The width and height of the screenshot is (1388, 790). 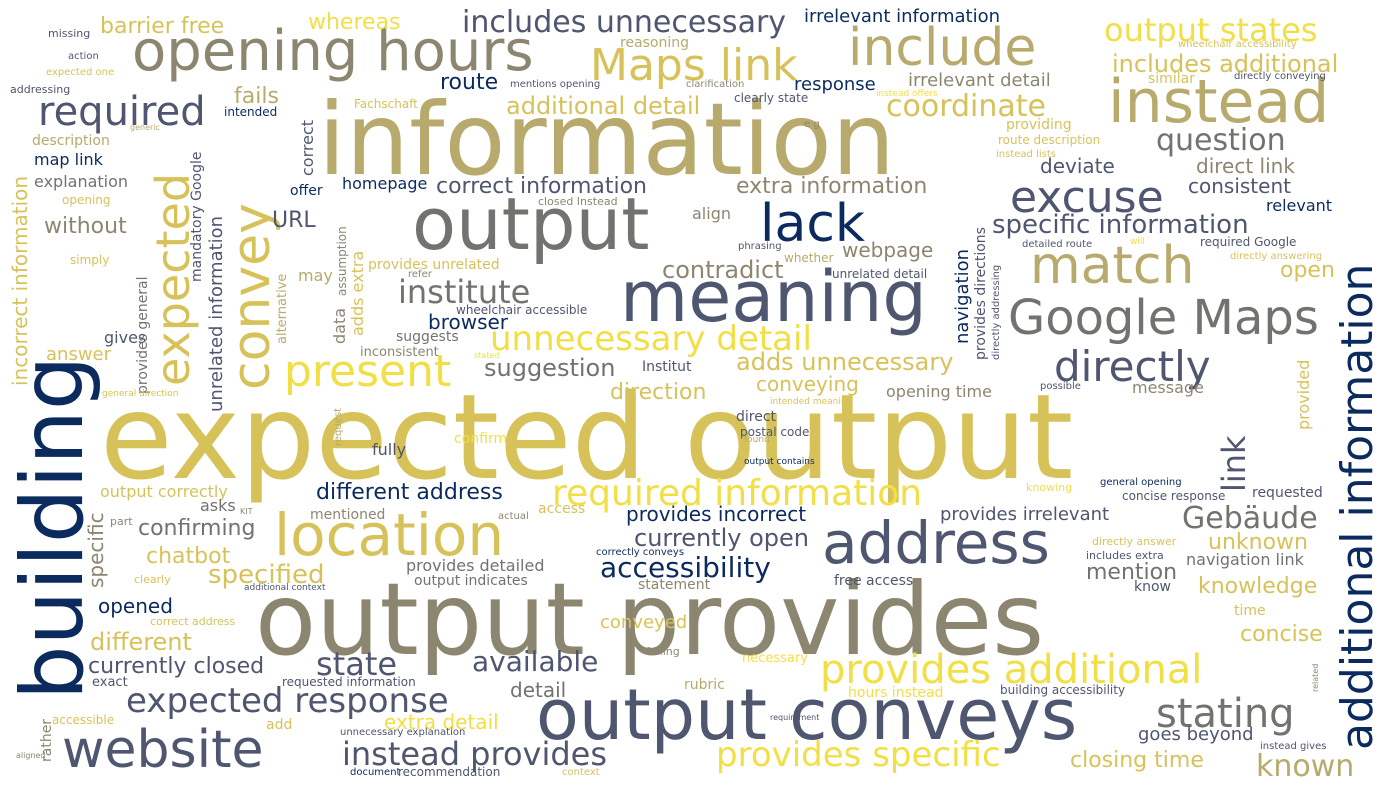 What do you see at coordinates (811, 402) in the screenshot?
I see `word-intended-meaning: intended meaning` at bounding box center [811, 402].